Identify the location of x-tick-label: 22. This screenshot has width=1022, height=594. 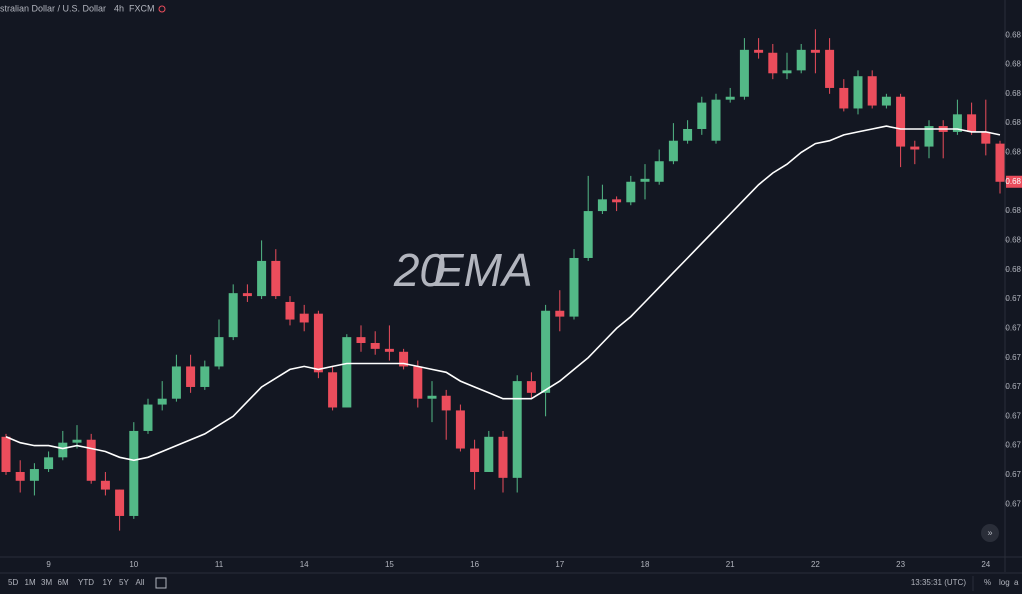
(815, 564).